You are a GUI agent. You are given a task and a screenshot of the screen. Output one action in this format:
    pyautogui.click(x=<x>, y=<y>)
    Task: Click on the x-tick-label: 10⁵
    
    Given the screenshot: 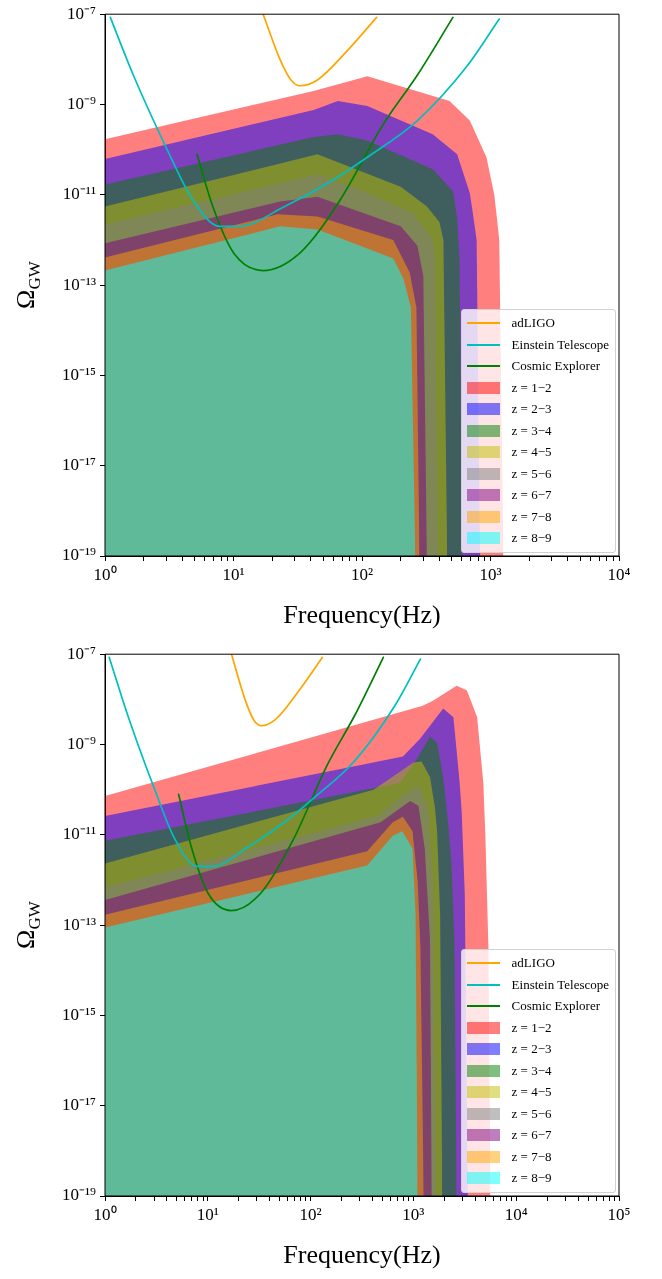 What is the action you would take?
    pyautogui.click(x=619, y=1214)
    